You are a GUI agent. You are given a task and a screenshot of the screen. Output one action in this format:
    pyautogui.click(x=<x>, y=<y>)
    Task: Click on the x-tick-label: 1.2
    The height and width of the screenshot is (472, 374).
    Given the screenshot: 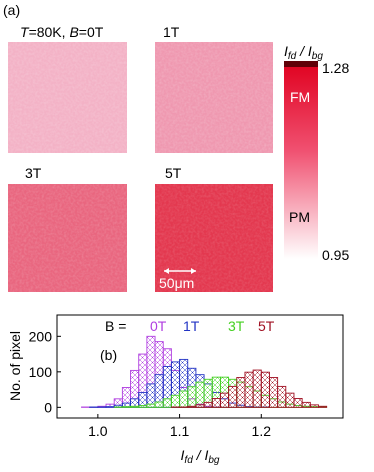 What is the action you would take?
    pyautogui.click(x=262, y=431)
    